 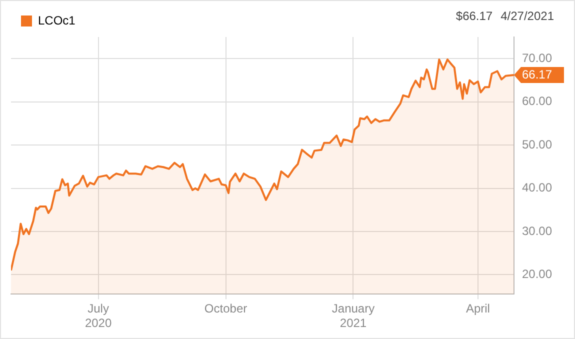 What do you see at coordinates (537, 231) in the screenshot?
I see `y-tick-label: 30.00` at bounding box center [537, 231].